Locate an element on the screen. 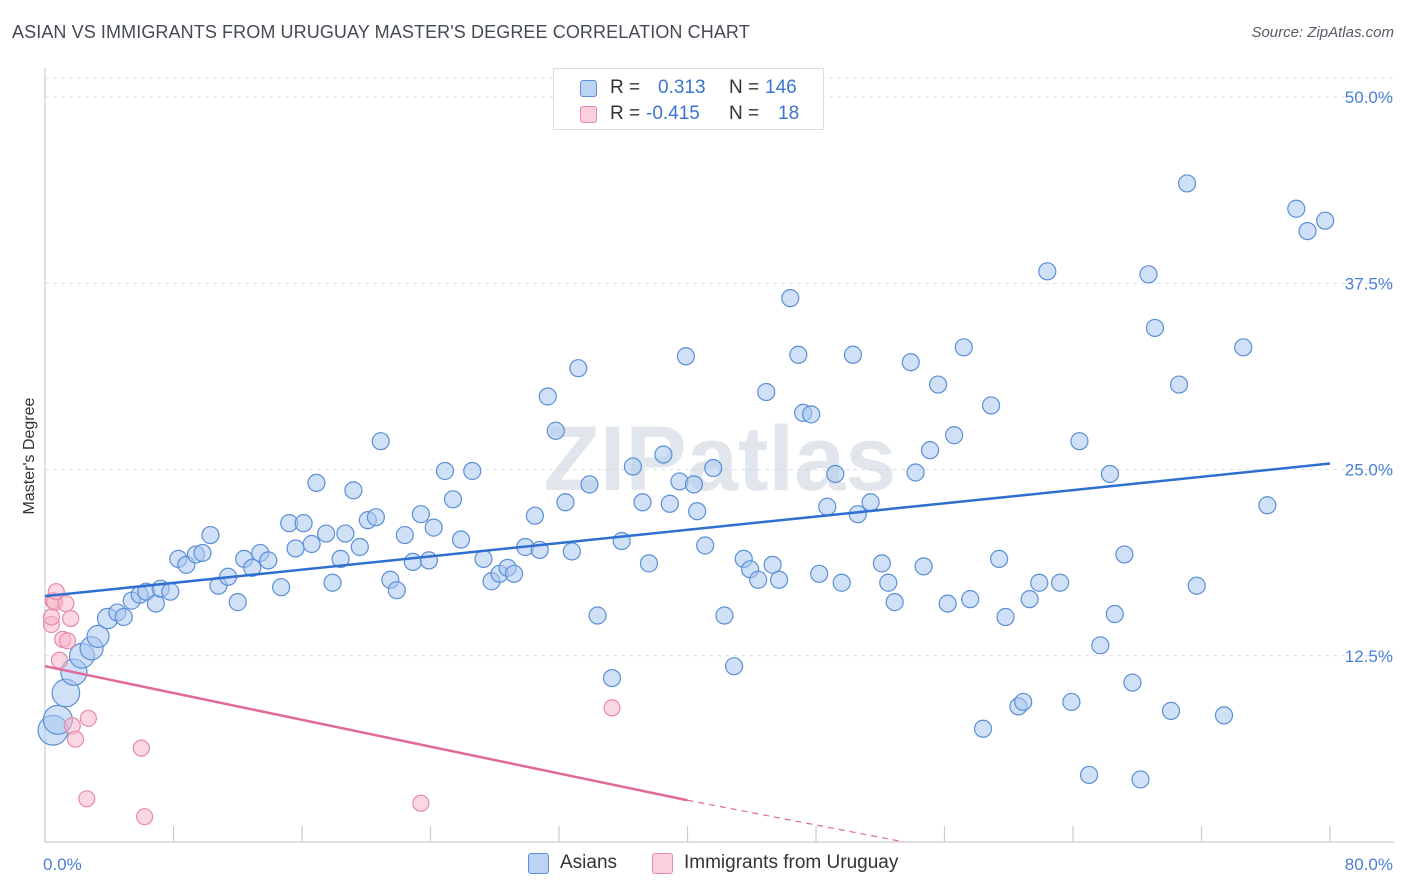 Image resolution: width=1406 pixels, height=892 pixels. y-axis-label: Master's Degree is located at coordinates (29, 455).